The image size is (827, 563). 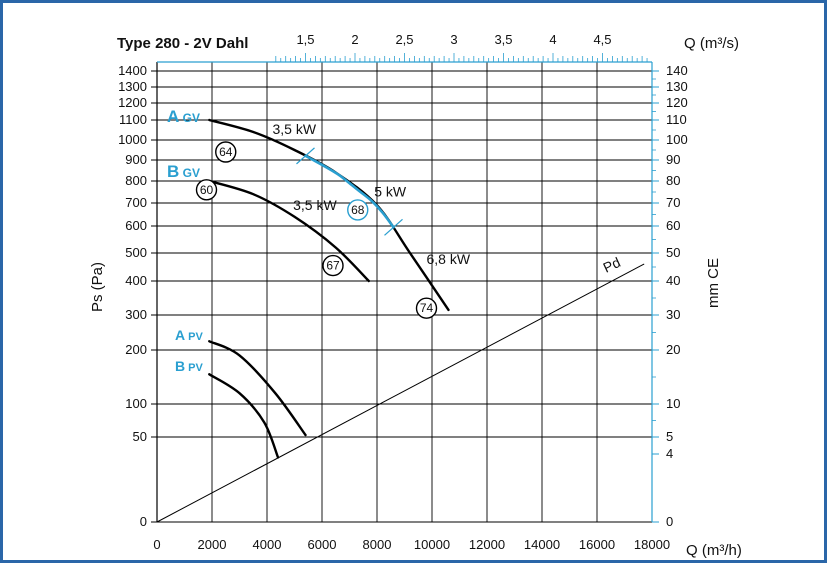 What do you see at coordinates (713, 283) in the screenshot?
I see `y-axis-right-label: mm CE` at bounding box center [713, 283].